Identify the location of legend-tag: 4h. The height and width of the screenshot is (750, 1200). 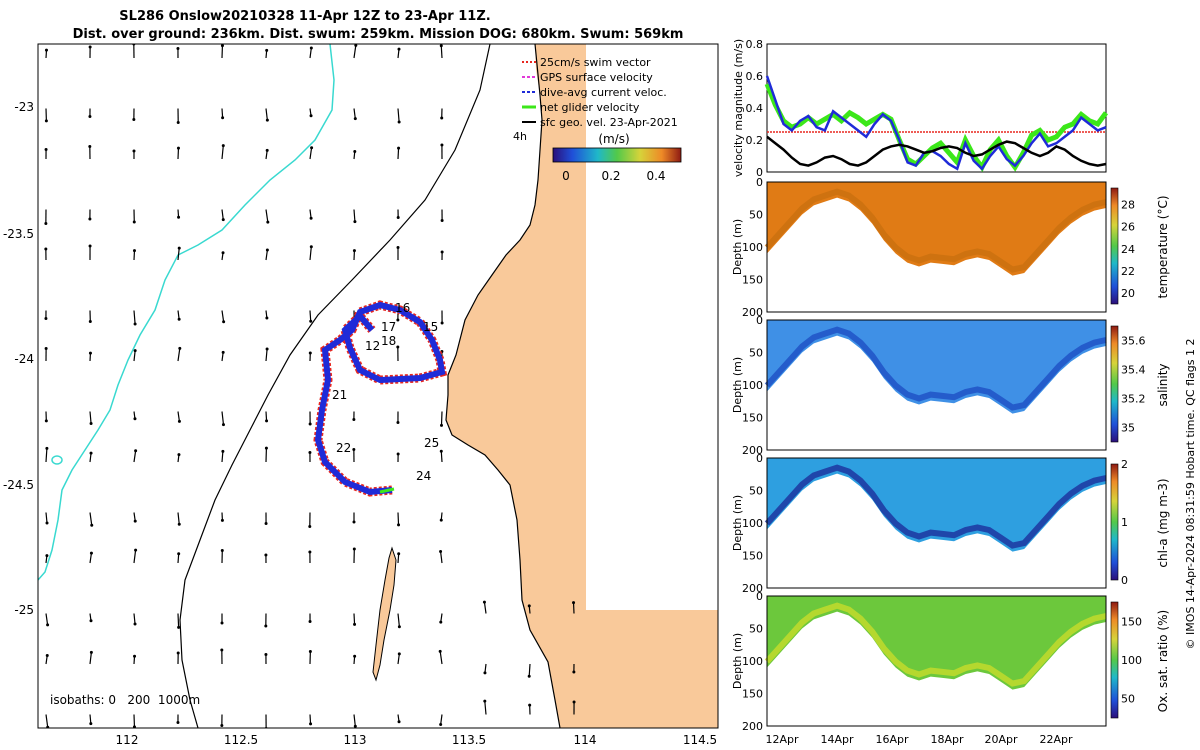
(520, 136).